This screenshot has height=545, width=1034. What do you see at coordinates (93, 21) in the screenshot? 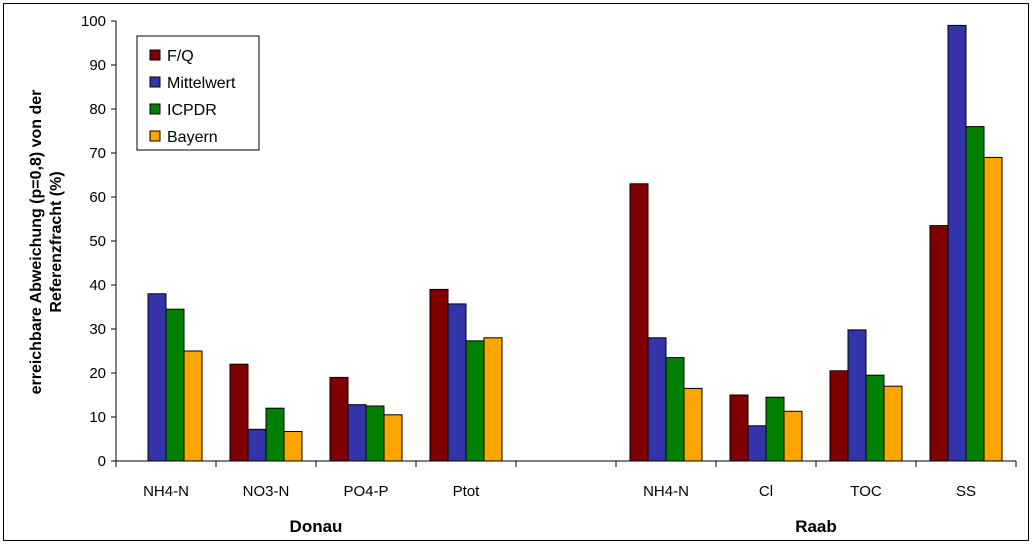
I see `y-tick-label: 100` at bounding box center [93, 21].